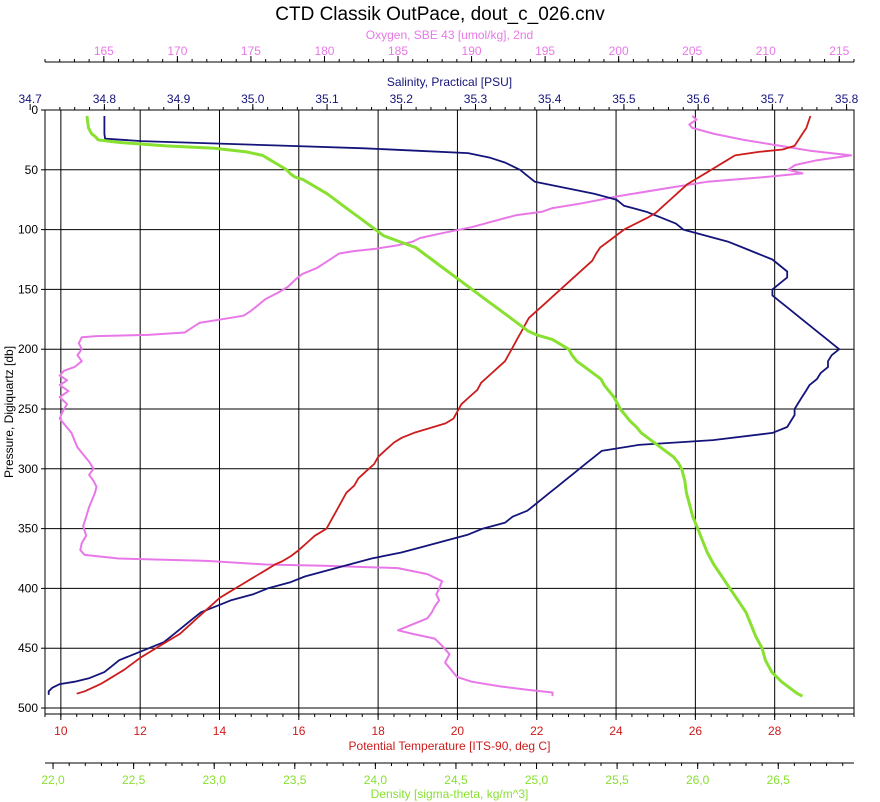 This screenshot has width=880, height=802. What do you see at coordinates (766, 51) in the screenshot?
I see `x-tick-label-oxygen: 210` at bounding box center [766, 51].